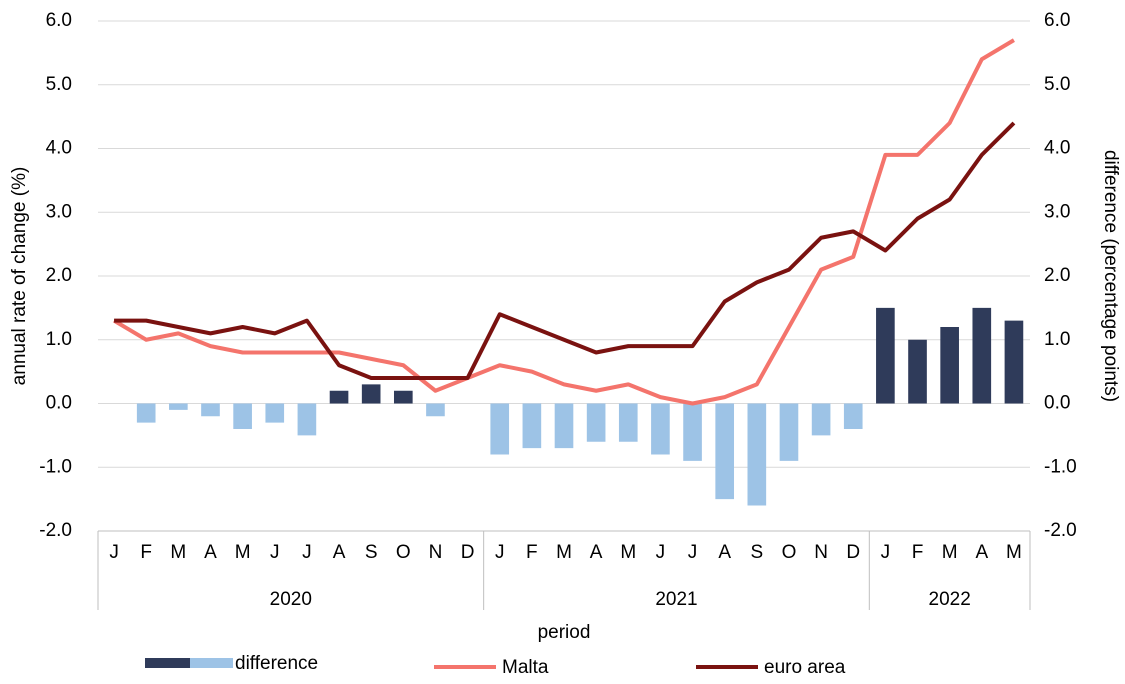  I want to click on y-axis-label: annual rate of change (%), so click(19, 276).